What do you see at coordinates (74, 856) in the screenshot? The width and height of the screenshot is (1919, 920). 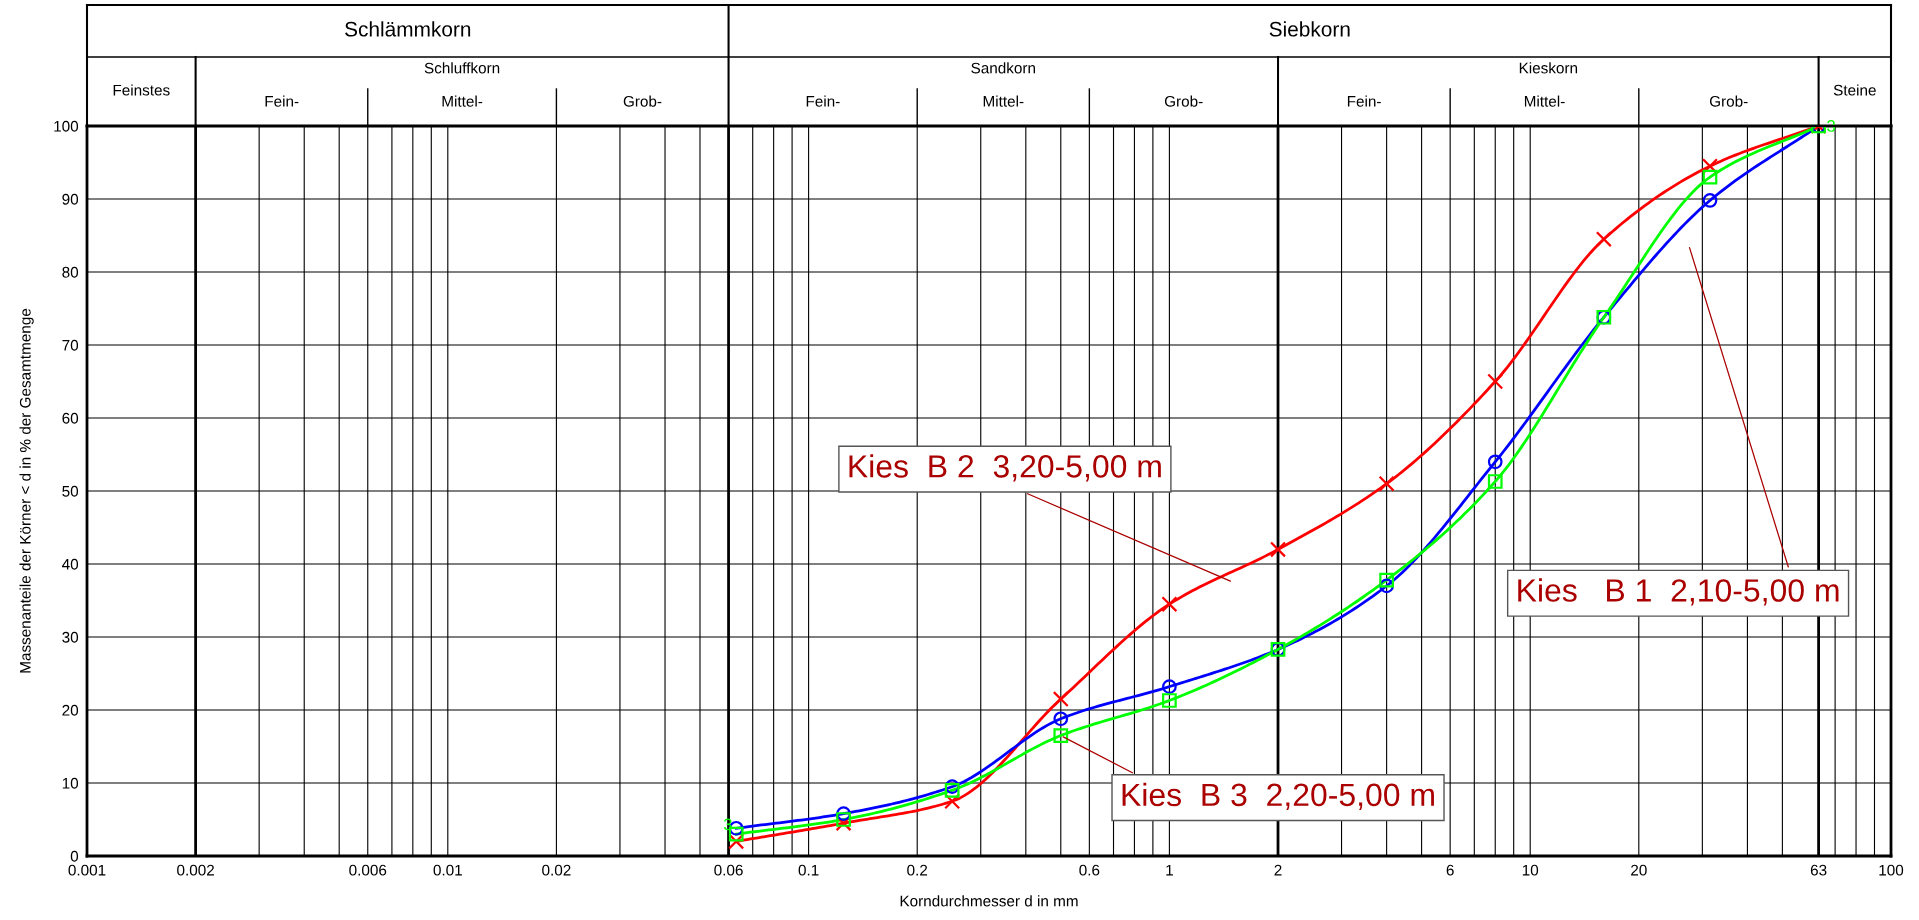 I see `y-tick-label: 0` at bounding box center [74, 856].